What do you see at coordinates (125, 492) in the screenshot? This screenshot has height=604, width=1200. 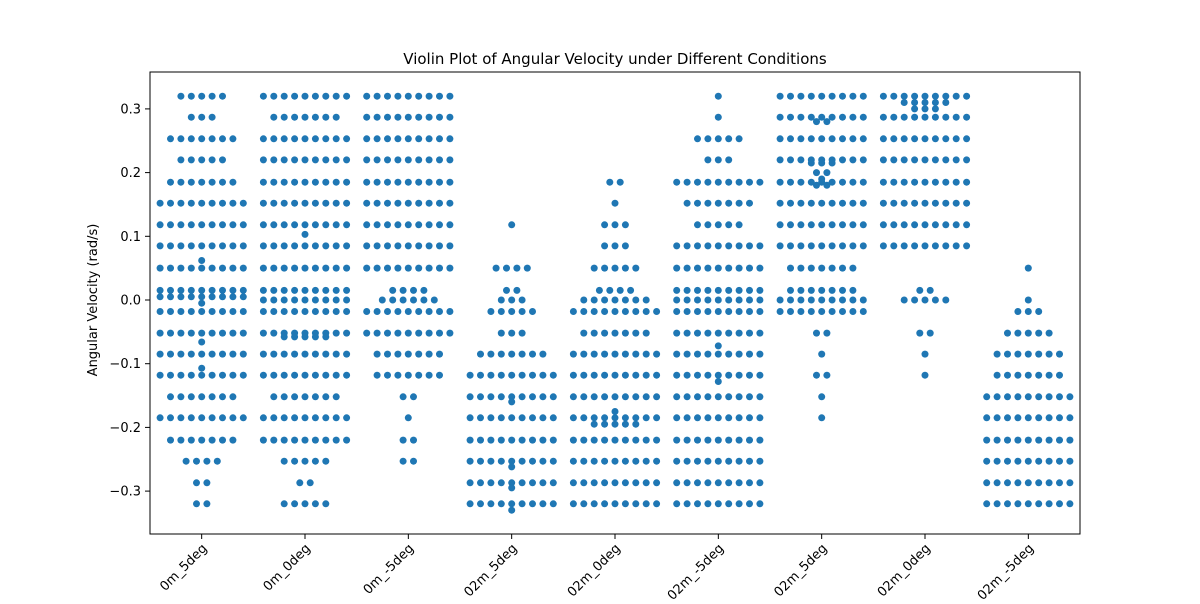 I see `y-tick-label: −0.3` at bounding box center [125, 492].